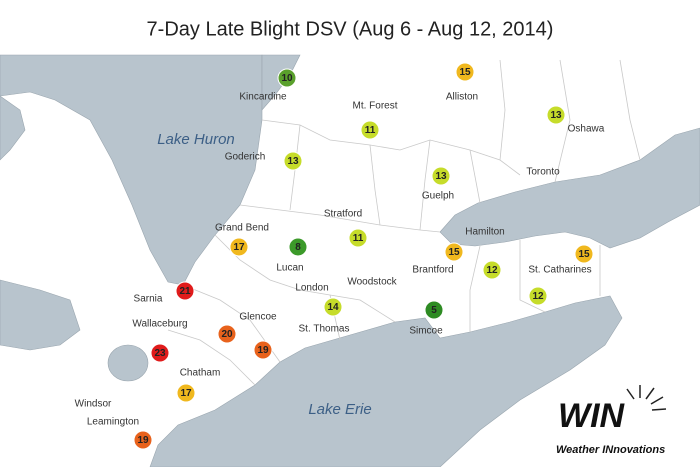 This screenshot has width=700, height=467. Describe the element at coordinates (289, 268) in the screenshot. I see `place-label: Lucan` at that location.